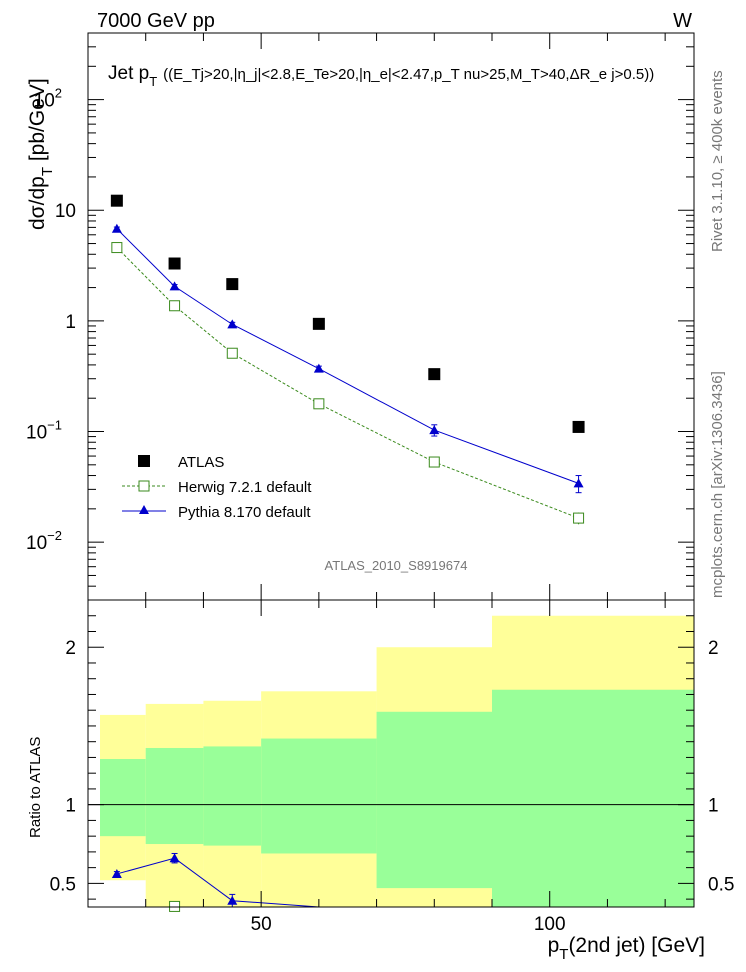 The height and width of the screenshot is (972, 746). Describe the element at coordinates (37, 122) in the screenshot. I see `y-axis-label-unit: [pb/GeV]` at that location.